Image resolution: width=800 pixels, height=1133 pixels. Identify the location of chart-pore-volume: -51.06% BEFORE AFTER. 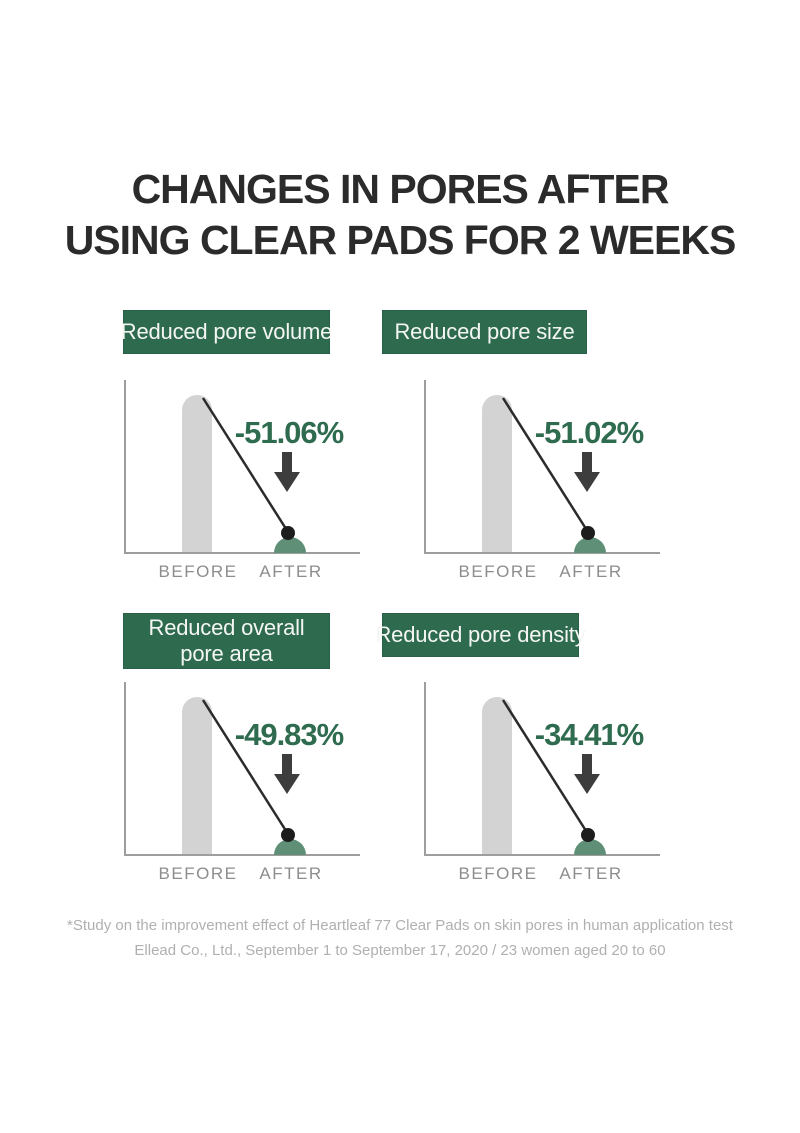
(242, 480).